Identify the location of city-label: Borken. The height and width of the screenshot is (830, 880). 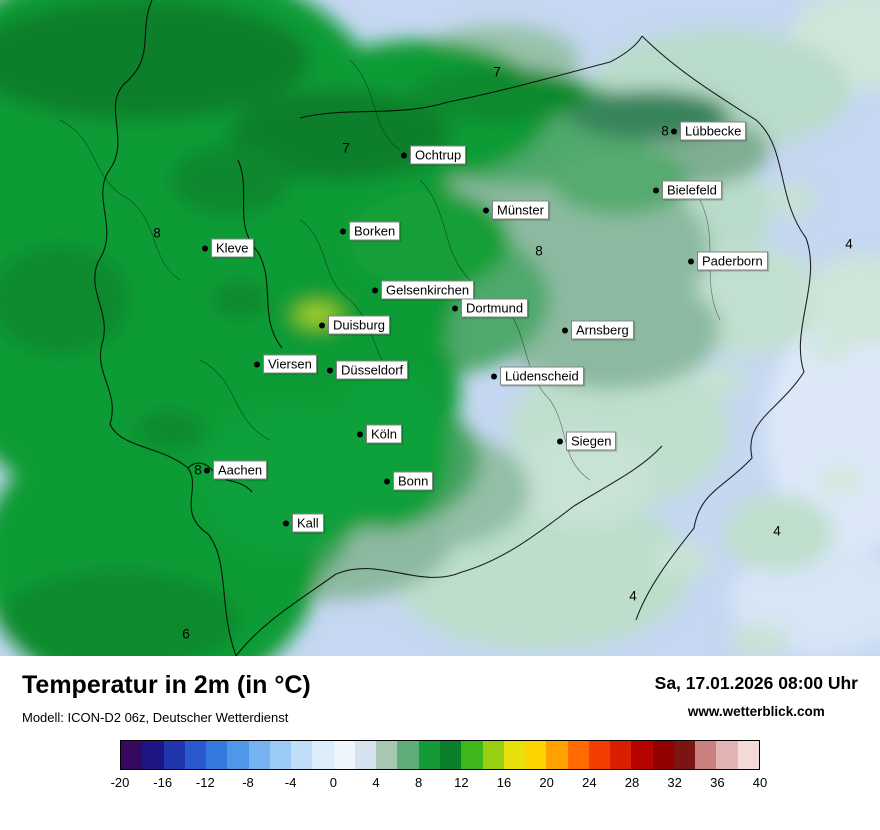
(375, 231).